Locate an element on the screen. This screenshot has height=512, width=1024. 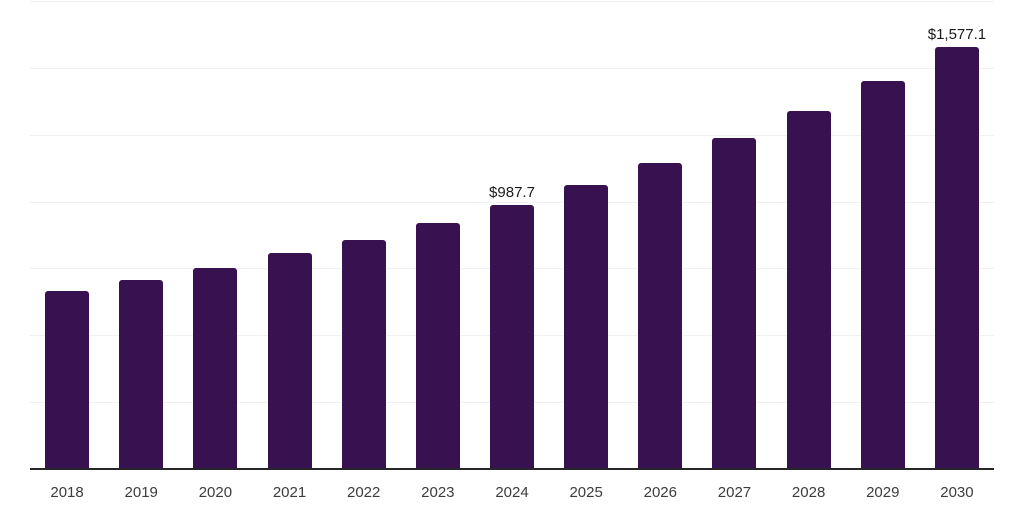
bar-2025 is located at coordinates (586, 327).